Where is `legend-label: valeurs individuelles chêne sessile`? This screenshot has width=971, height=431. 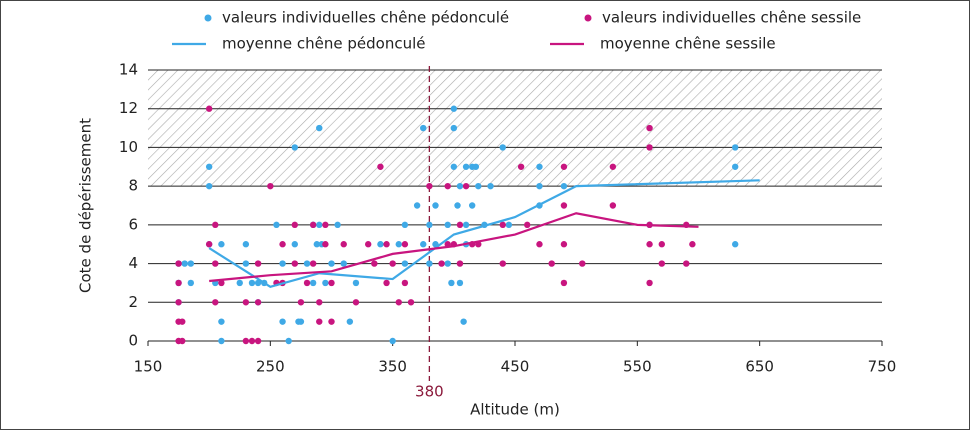 legend-label: valeurs individuelles chêne sessile is located at coordinates (731, 18).